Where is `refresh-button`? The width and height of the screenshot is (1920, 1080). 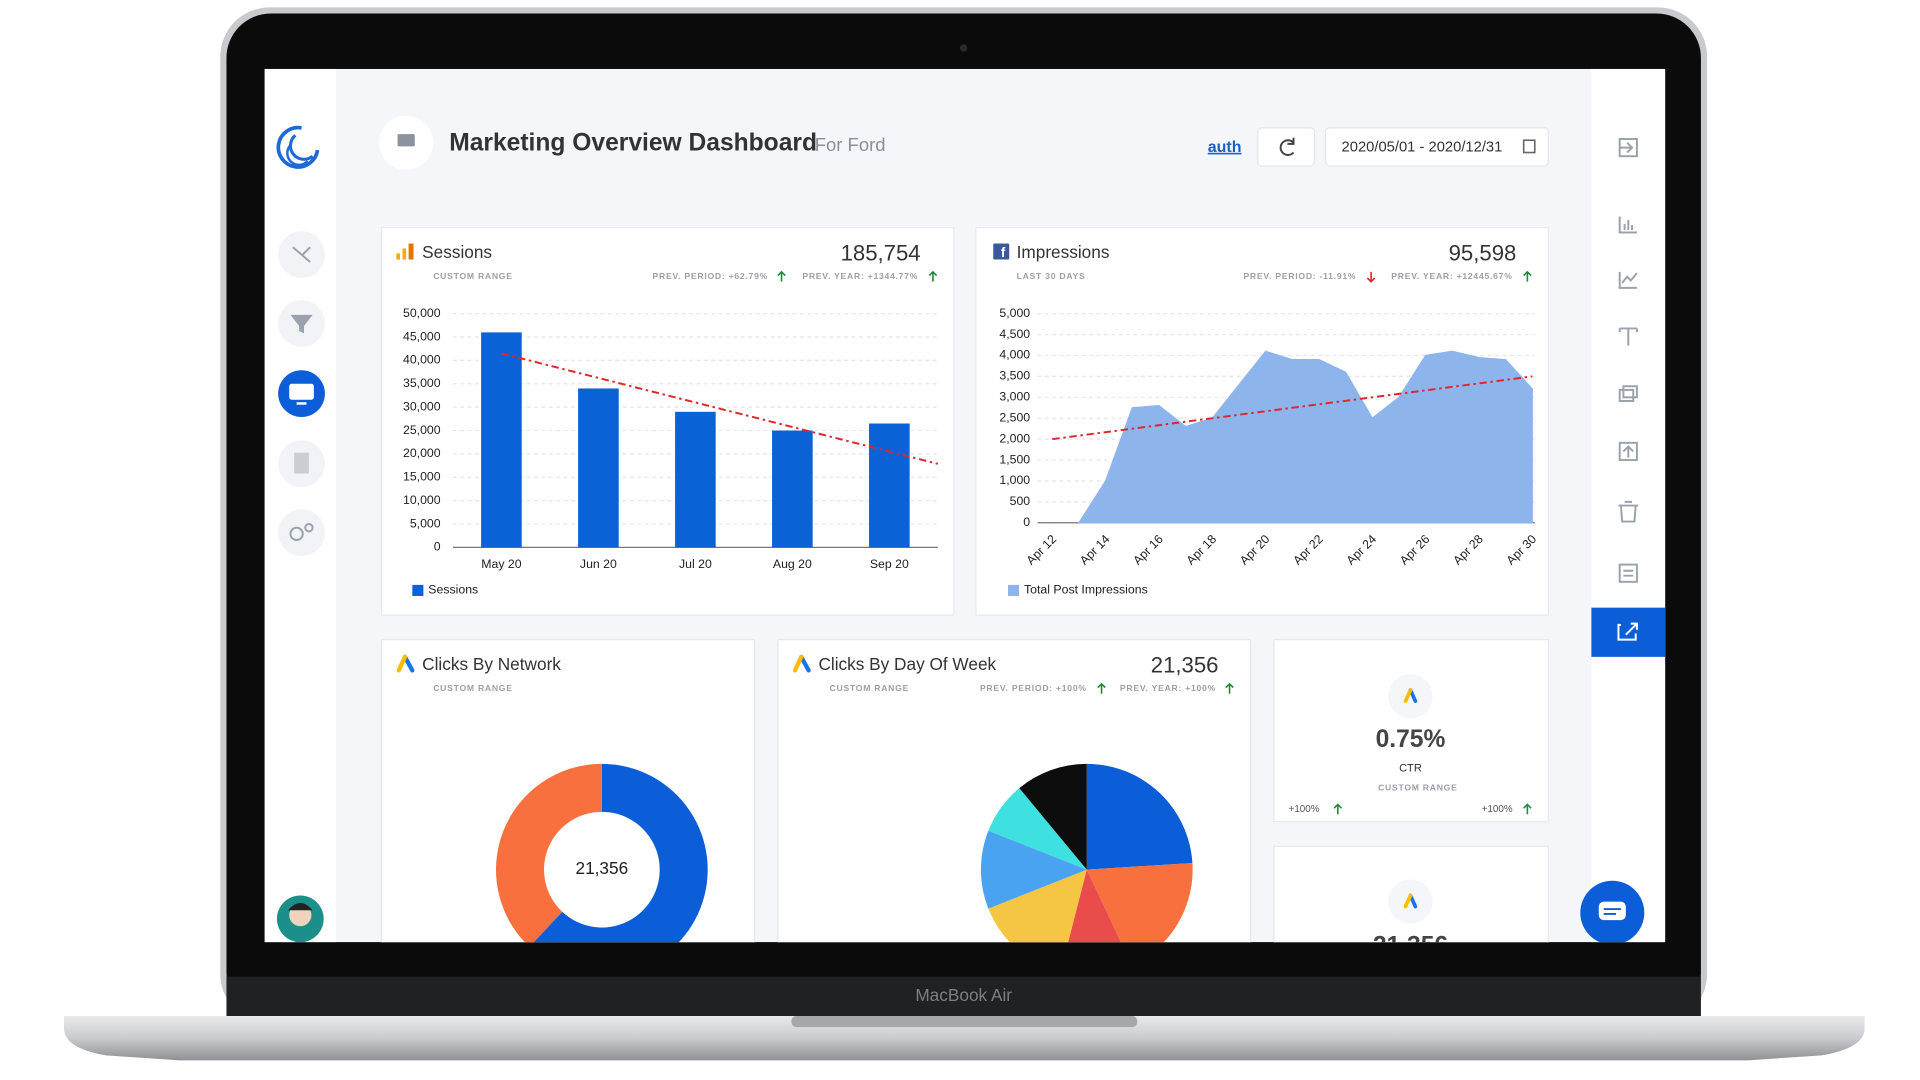 refresh-button is located at coordinates (1286, 147).